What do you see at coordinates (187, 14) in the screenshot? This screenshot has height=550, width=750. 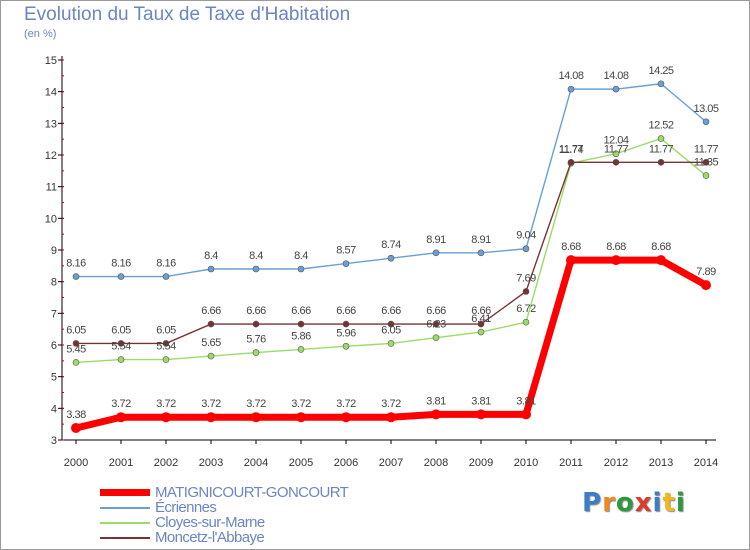 I see `chart-title: Evolution du Taux de Taxe d'Habitation` at bounding box center [187, 14].